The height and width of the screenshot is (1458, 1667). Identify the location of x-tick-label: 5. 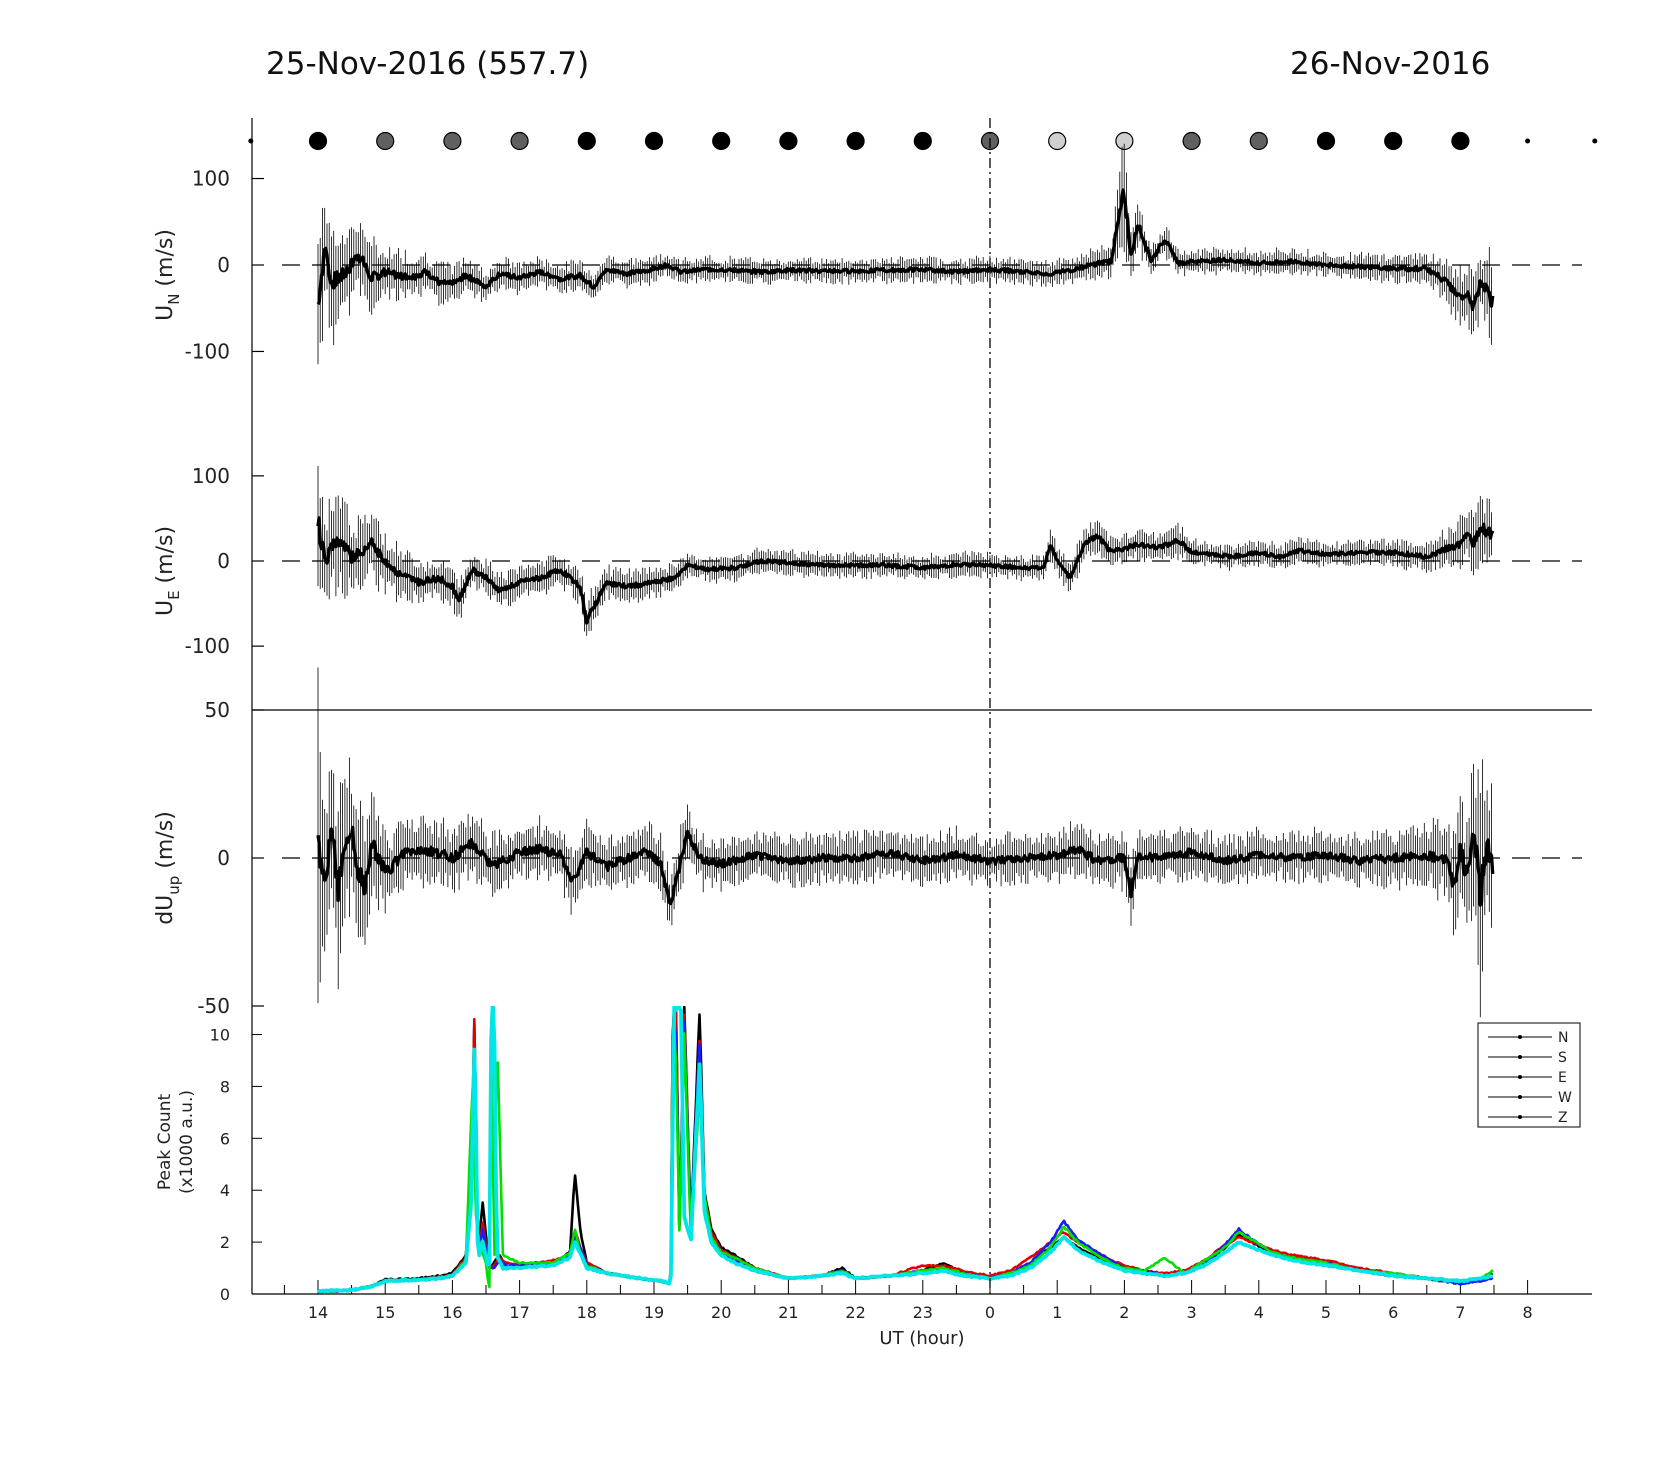
(1326, 1312).